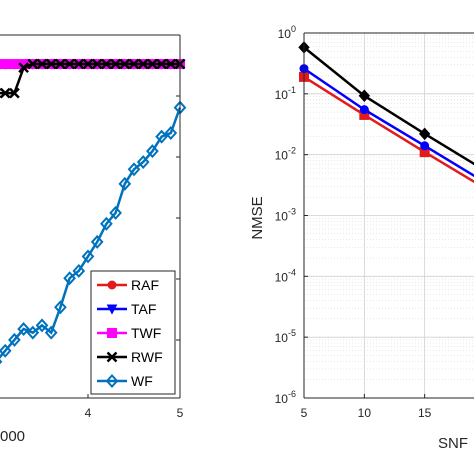  I want to click on series-rwf, so click(93, 78).